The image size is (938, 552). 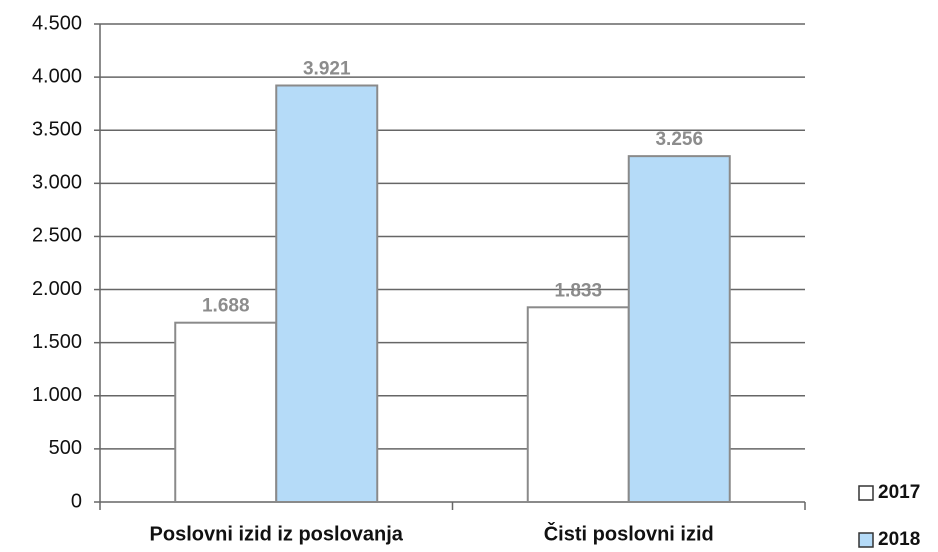 What do you see at coordinates (57, 395) in the screenshot?
I see `y-tick-label: 1.000` at bounding box center [57, 395].